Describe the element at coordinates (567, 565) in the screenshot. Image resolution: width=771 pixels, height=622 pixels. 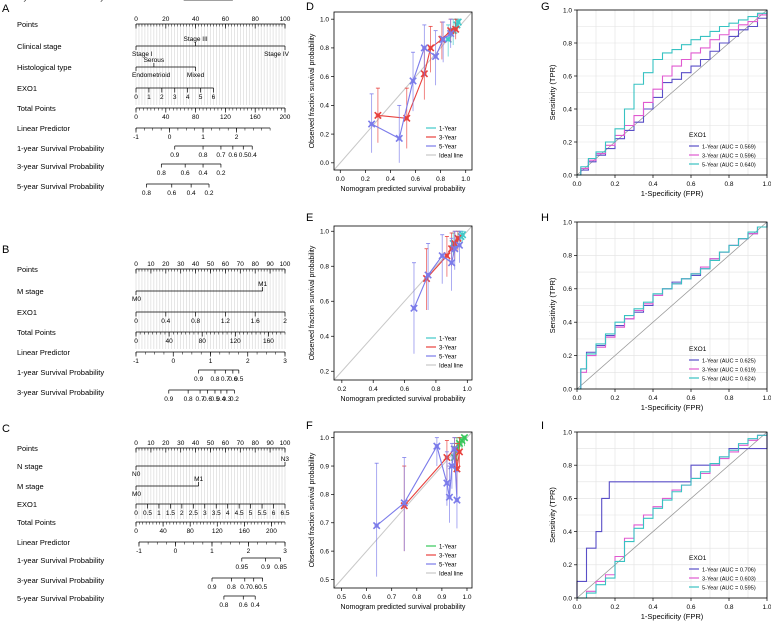
I see `y-axis-tick-label: 0.2` at that location.